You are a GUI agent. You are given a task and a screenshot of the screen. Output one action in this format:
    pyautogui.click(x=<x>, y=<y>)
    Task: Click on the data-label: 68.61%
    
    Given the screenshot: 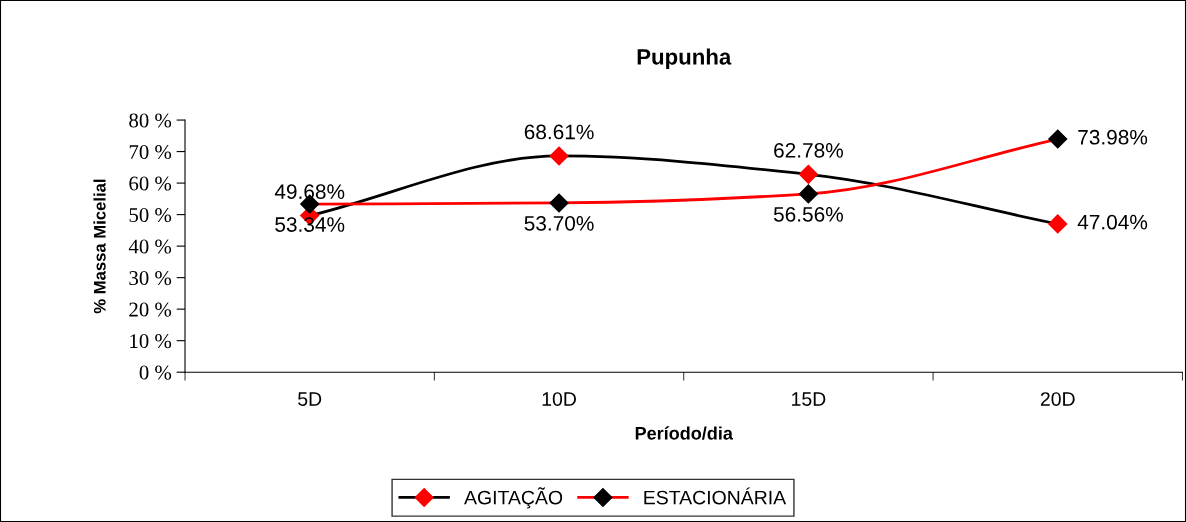 What is the action you would take?
    pyautogui.click(x=559, y=132)
    